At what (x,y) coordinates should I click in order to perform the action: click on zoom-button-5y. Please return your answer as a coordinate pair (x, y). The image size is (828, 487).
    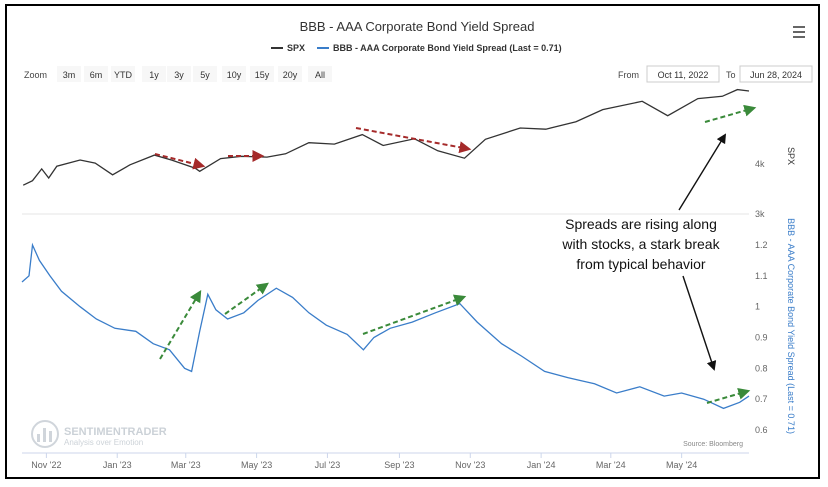
    Looking at the image, I should click on (205, 74).